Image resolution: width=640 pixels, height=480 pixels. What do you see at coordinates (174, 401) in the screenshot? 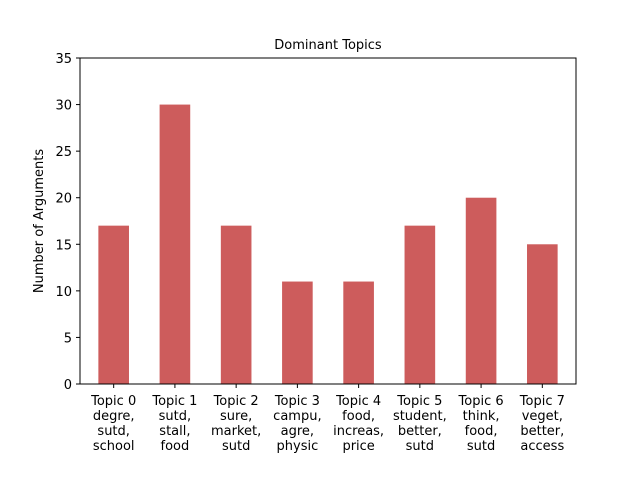
I see `x-tick-label-line: Topic 1` at bounding box center [174, 401].